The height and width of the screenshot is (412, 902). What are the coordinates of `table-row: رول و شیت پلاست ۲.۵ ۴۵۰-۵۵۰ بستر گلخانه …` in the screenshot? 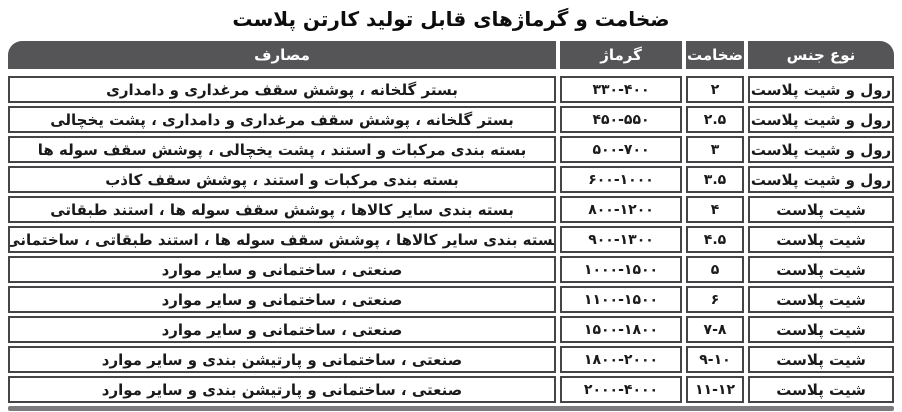 It's located at (451, 119).